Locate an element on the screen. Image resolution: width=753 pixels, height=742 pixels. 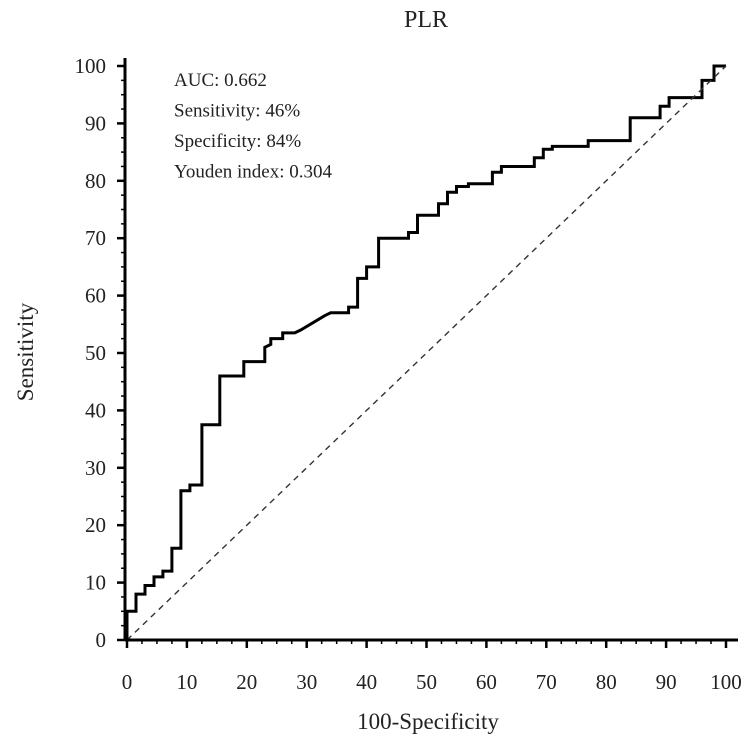
x-tick-label: 90 is located at coordinates (666, 682).